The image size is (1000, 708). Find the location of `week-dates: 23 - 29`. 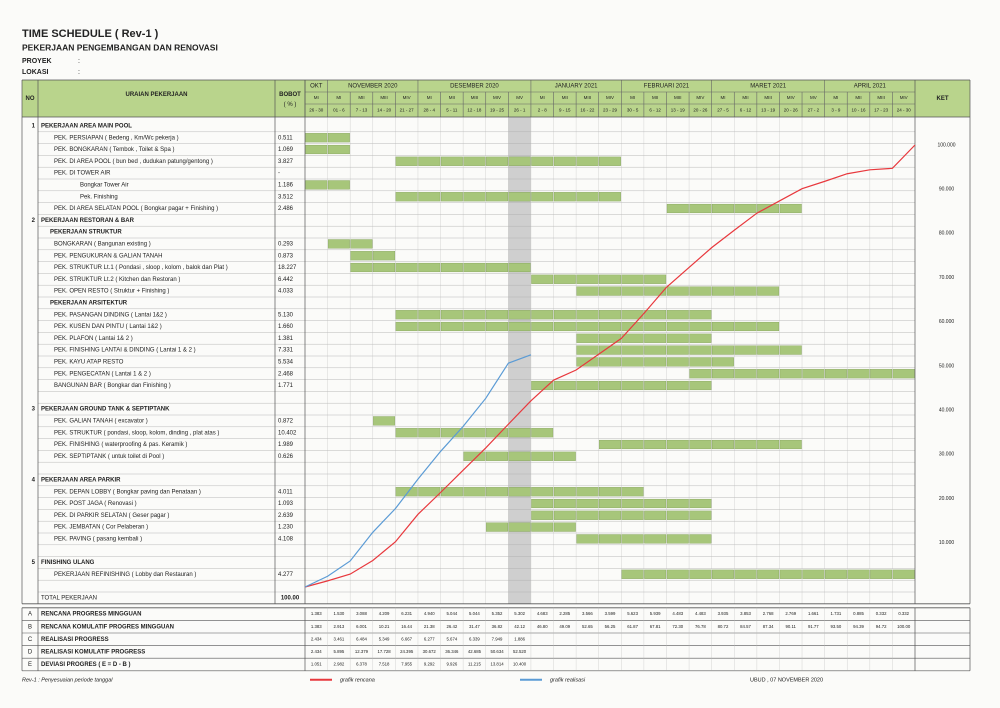

week-dates: 23 - 29 is located at coordinates (610, 110).